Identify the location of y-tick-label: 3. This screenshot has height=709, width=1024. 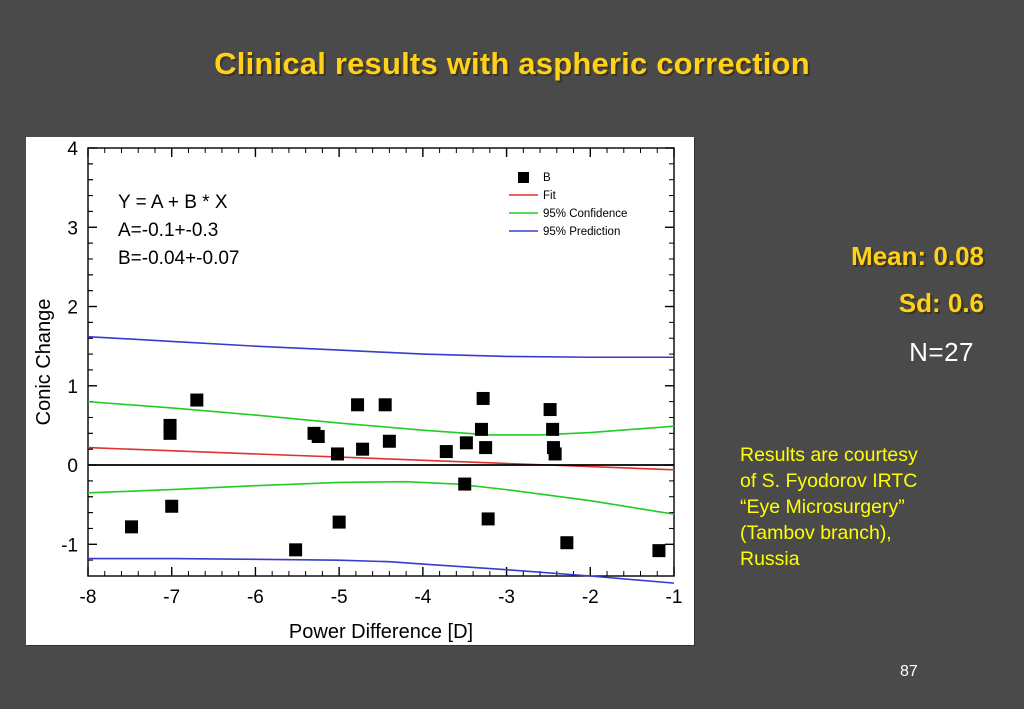
(72, 228).